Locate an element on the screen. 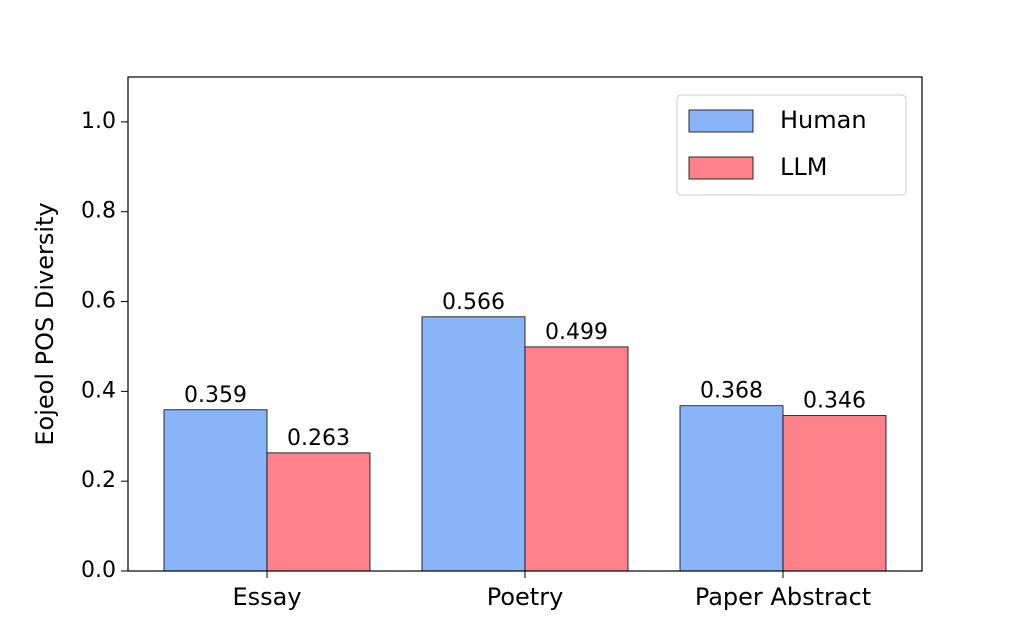 The width and height of the screenshot is (1026, 641). y-tick-label: 1.0 is located at coordinates (98, 121).